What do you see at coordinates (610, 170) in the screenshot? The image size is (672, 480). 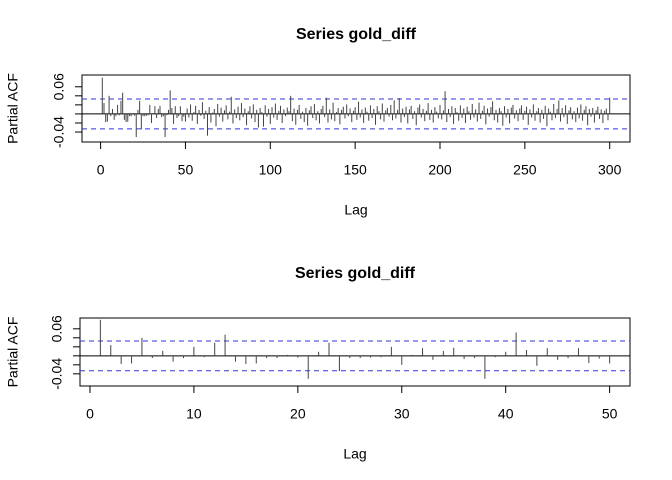 I see `x-tick-label: 300` at bounding box center [610, 170].